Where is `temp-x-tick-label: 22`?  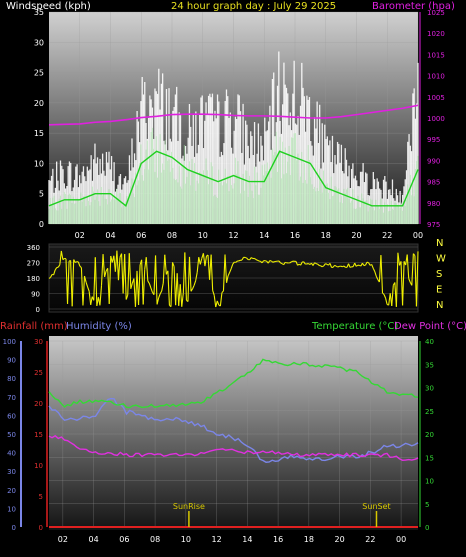
temp-x-tick-label: 22 is located at coordinates (370, 539).